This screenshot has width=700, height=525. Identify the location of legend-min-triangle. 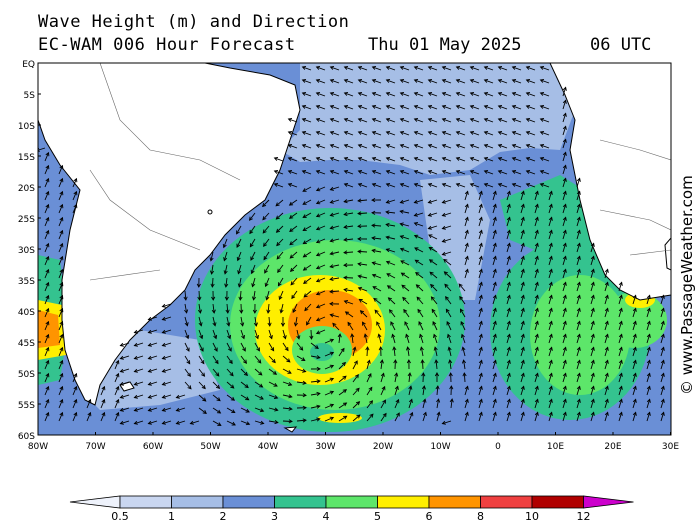
(95, 502).